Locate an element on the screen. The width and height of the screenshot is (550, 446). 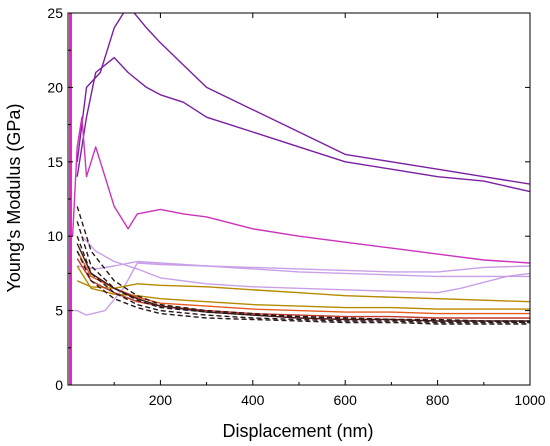
y-tick-label: 25 is located at coordinates (55, 13).